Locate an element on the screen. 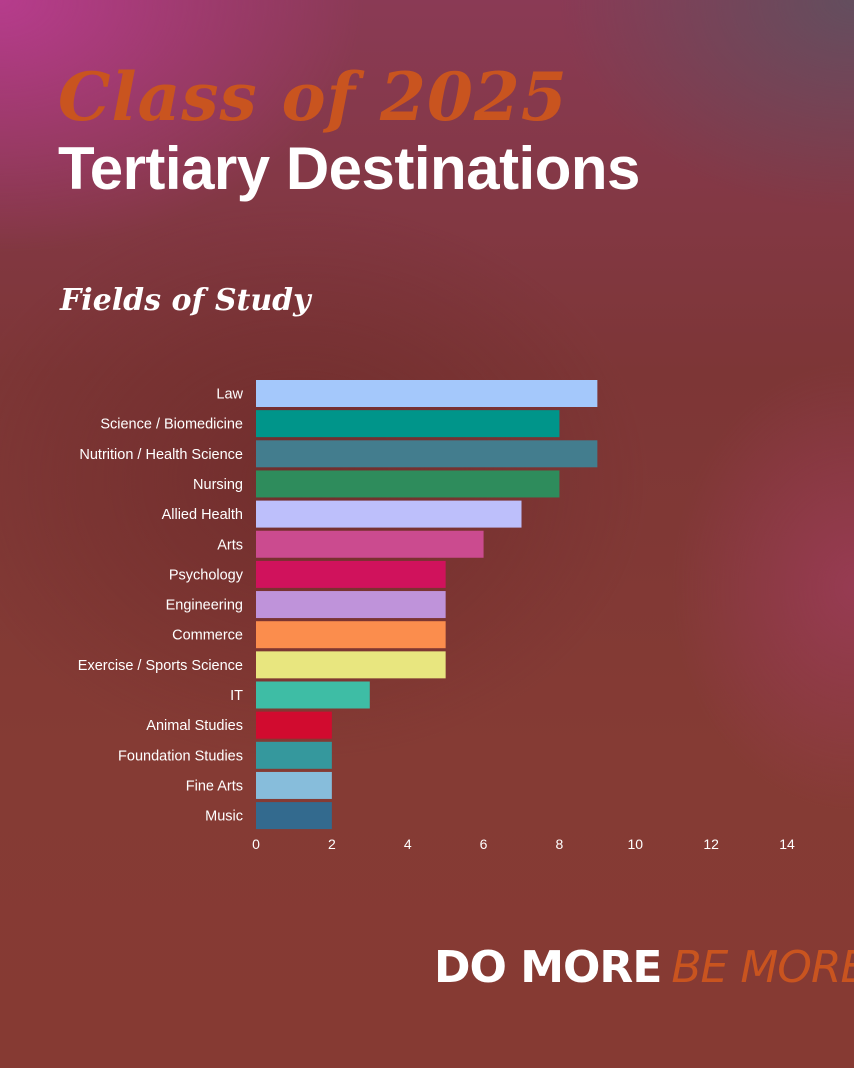 The width and height of the screenshot is (854, 1068). category-label-music: Music is located at coordinates (224, 817).